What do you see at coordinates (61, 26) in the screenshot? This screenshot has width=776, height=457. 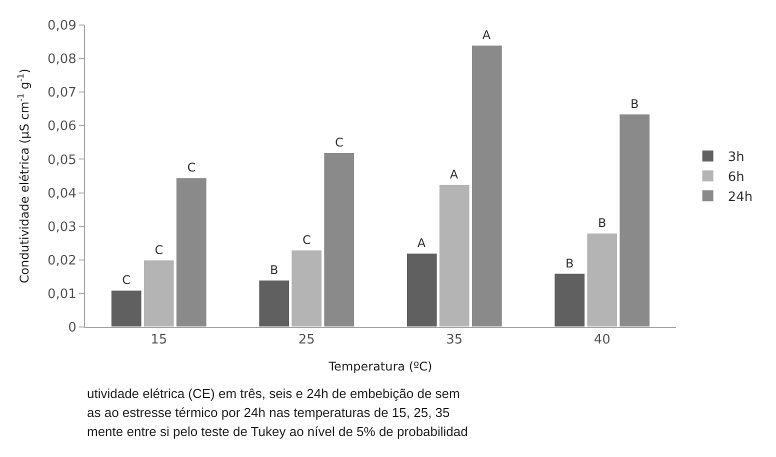 I see `y-tick-label: 0,09` at bounding box center [61, 26].